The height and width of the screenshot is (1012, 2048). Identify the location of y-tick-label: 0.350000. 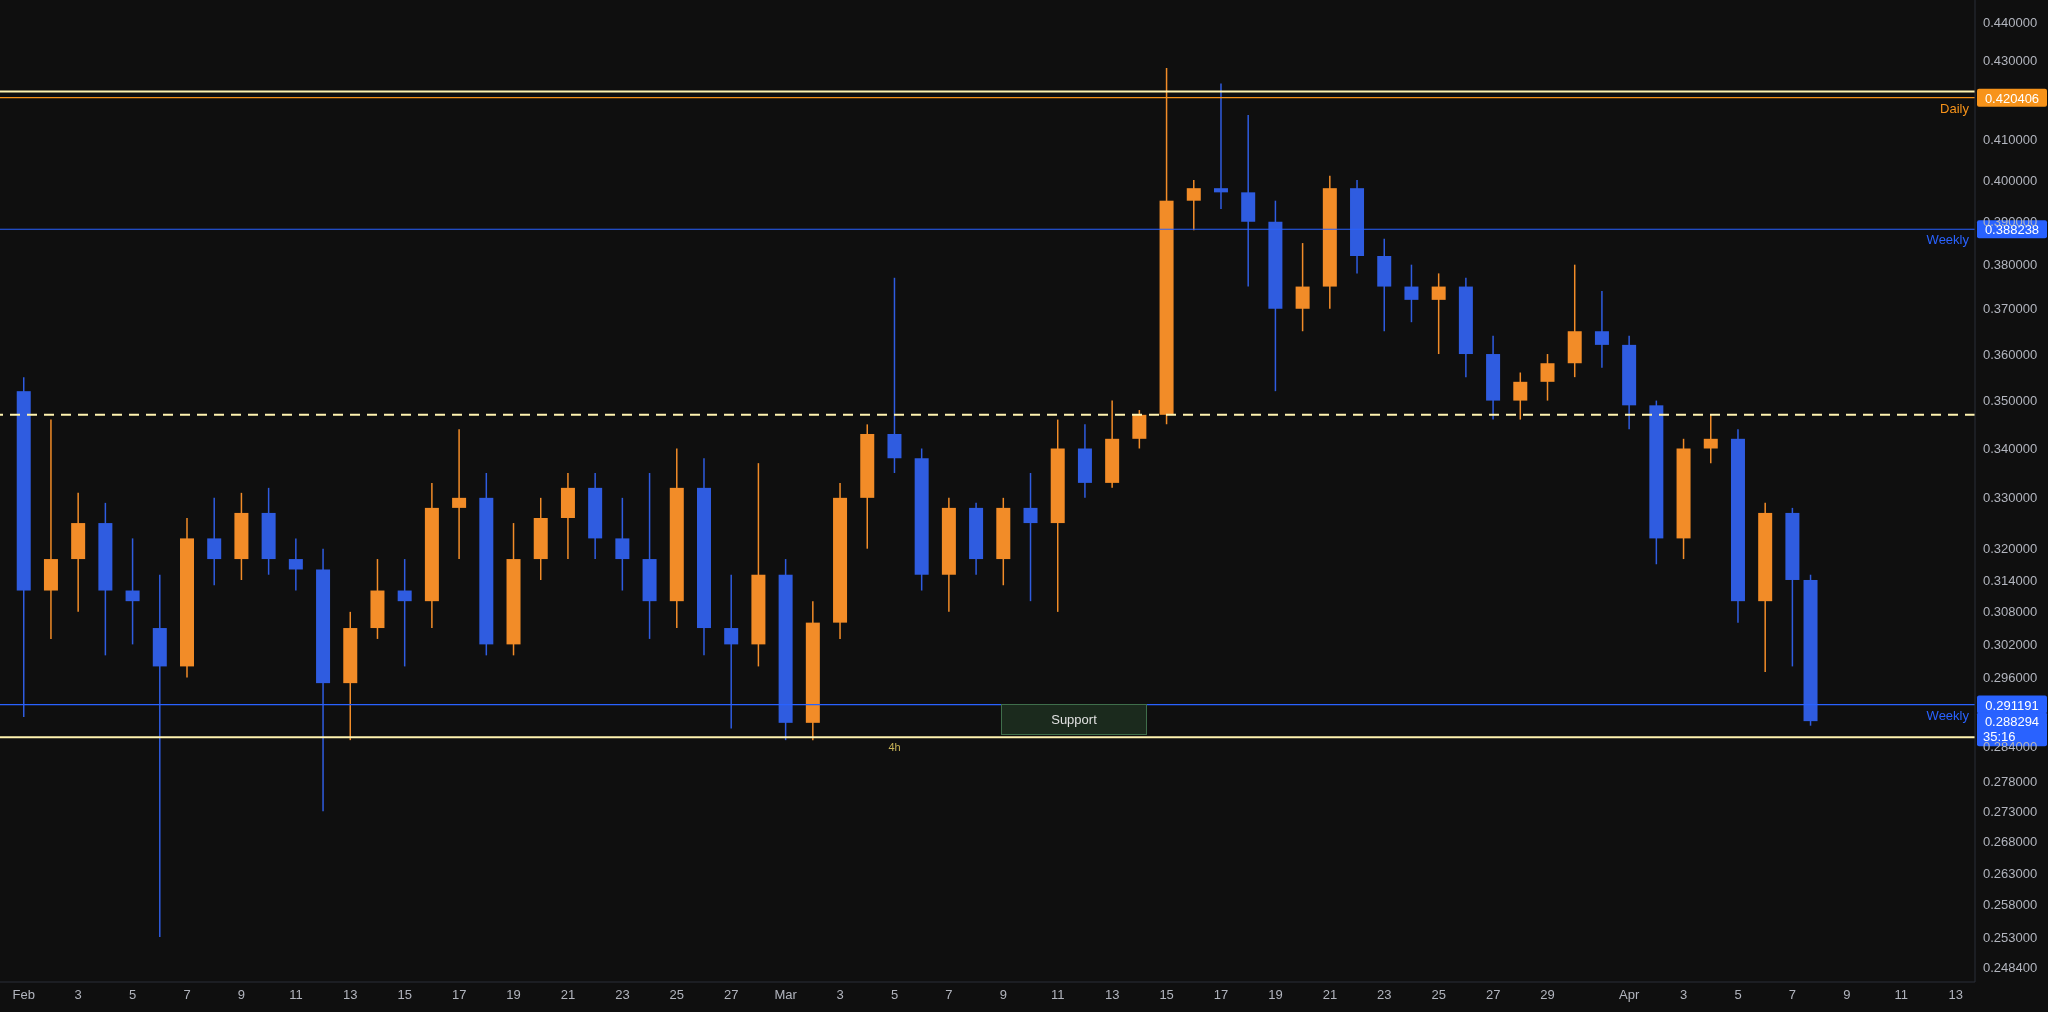
(2010, 401).